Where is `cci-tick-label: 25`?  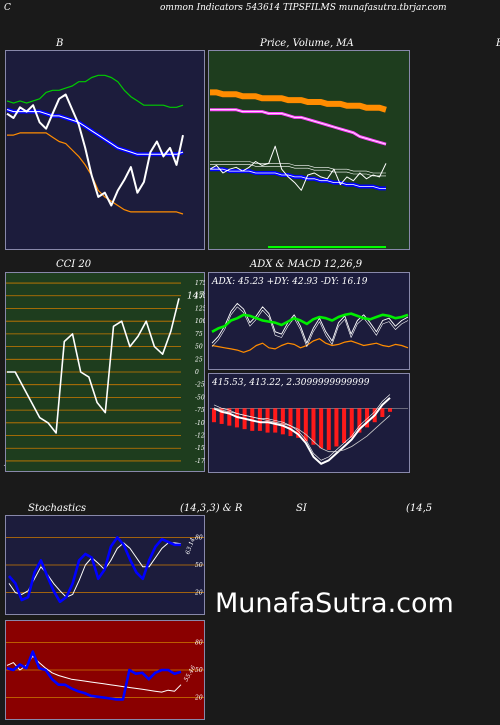 cci-tick-label: 25 is located at coordinates (198, 359).